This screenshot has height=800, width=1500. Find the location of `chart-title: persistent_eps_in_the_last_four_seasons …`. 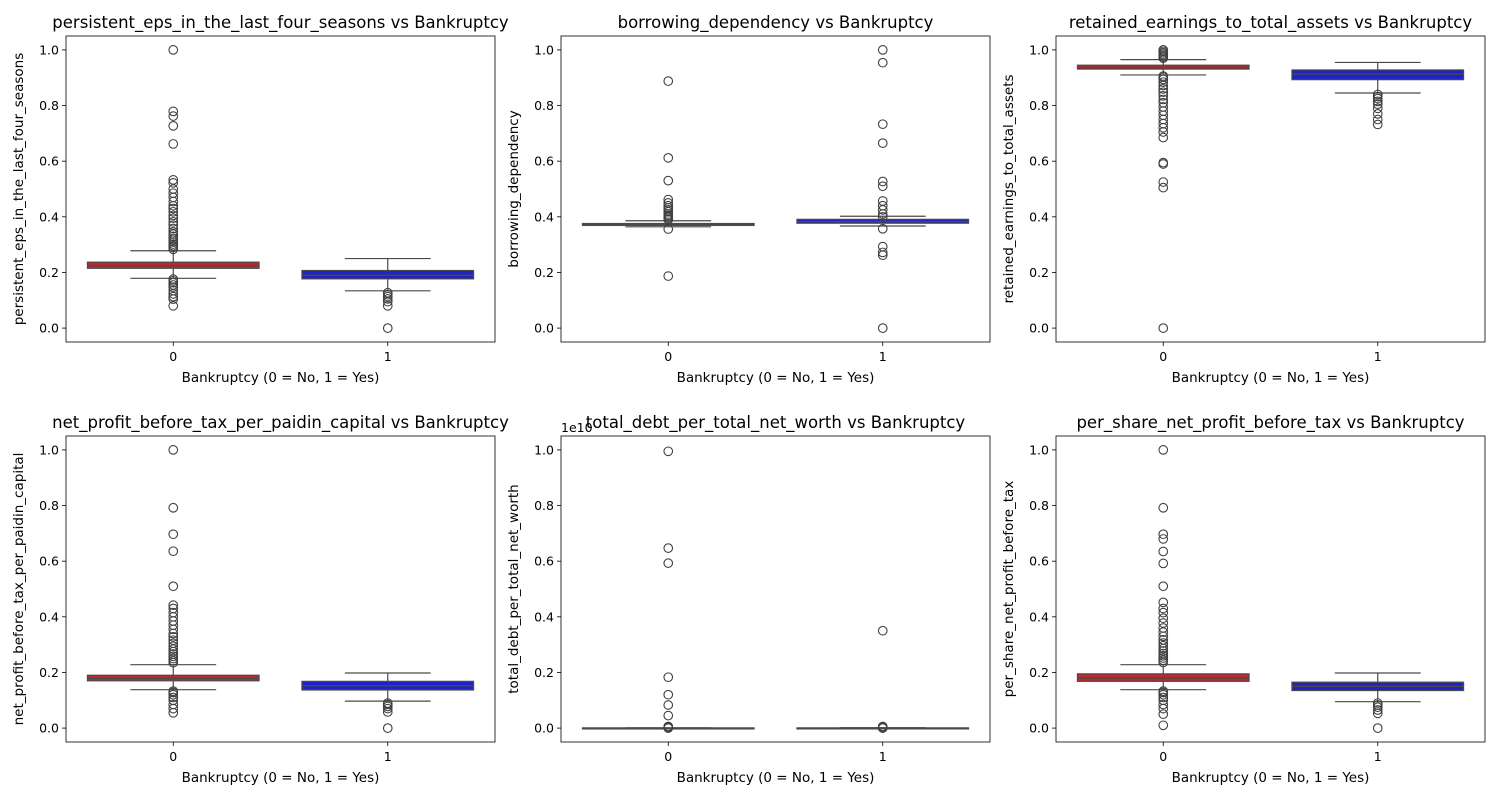

chart-title: persistent_eps_in_the_last_four_seasons … is located at coordinates (280, 23).